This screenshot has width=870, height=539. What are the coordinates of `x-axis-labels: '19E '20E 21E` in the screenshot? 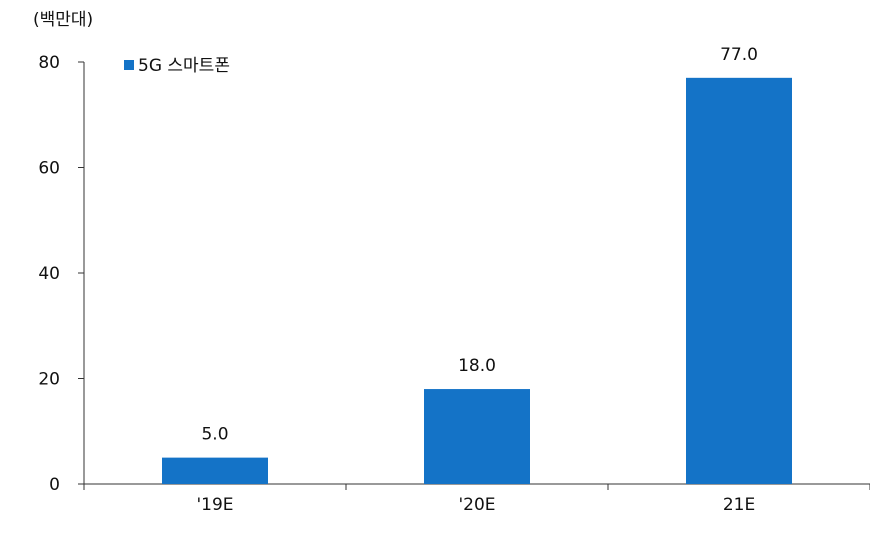 It's located at (475, 505).